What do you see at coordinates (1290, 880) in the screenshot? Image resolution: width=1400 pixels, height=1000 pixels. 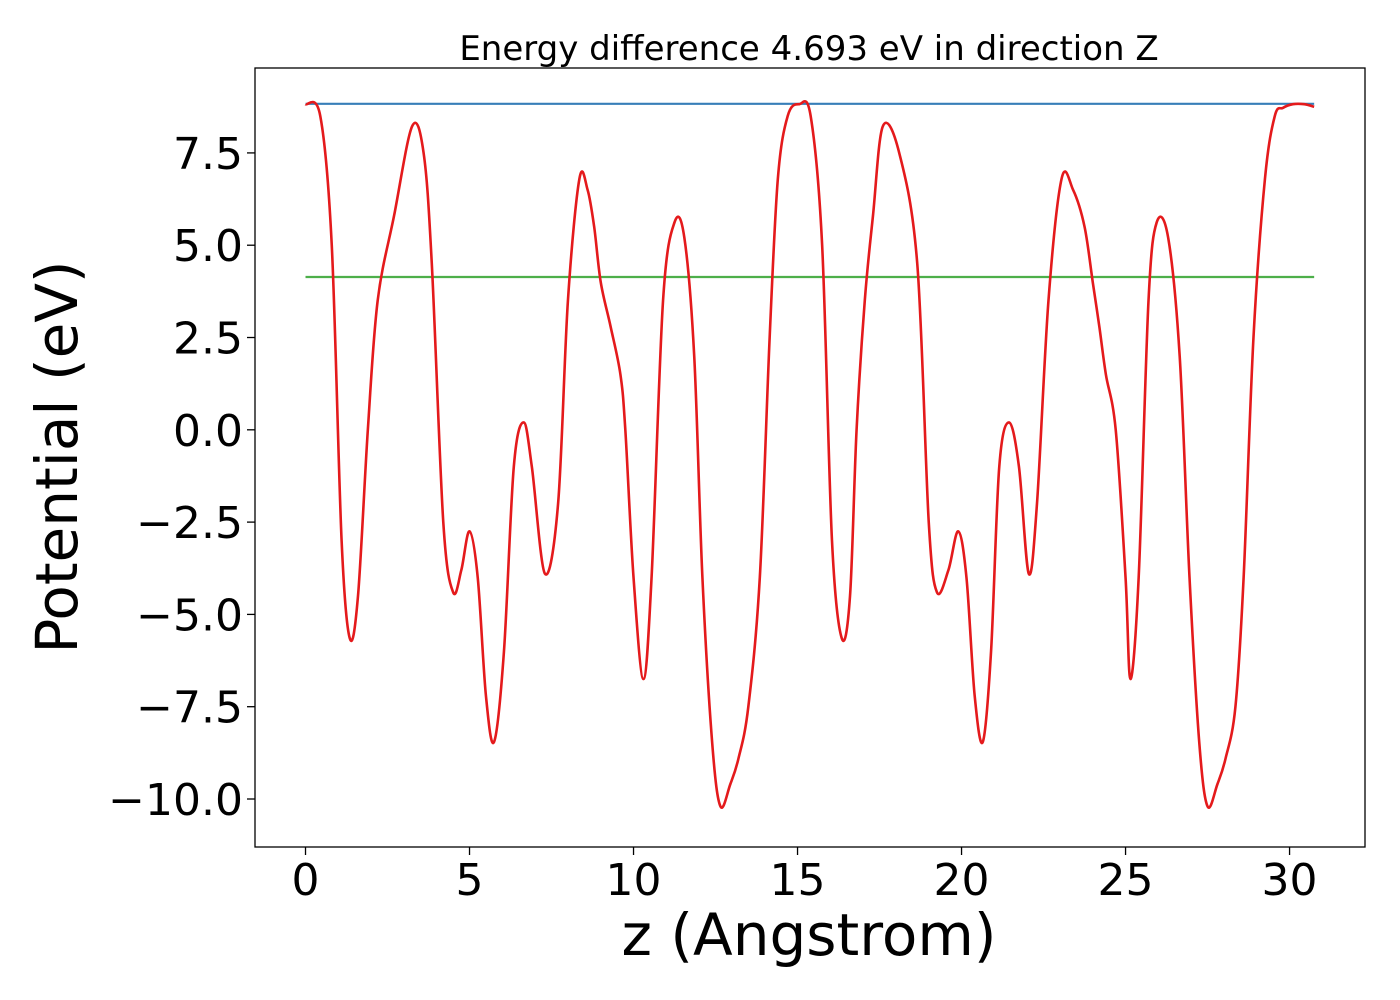 I see `x-tick-label: 30` at bounding box center [1290, 880].